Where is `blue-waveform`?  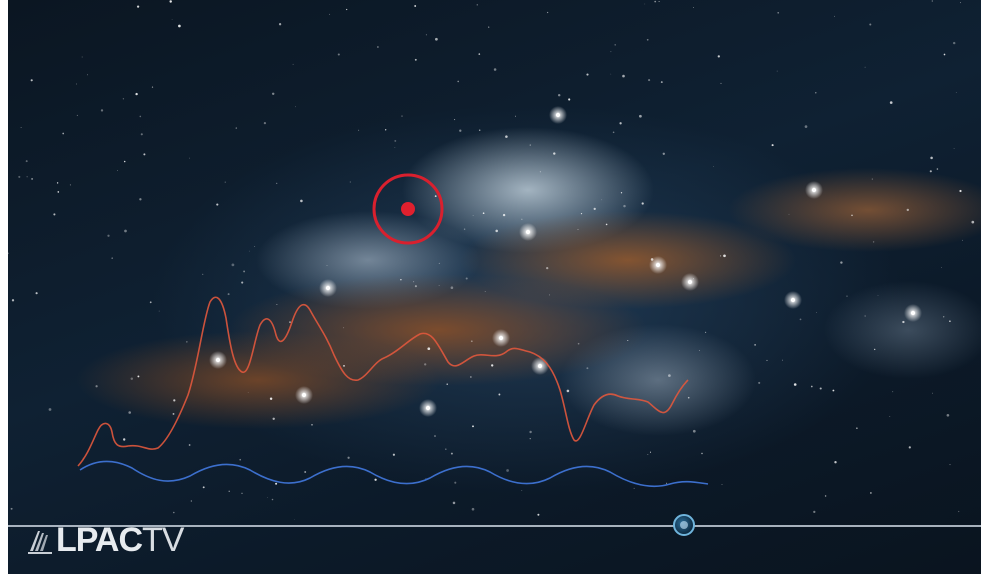 blue-waveform is located at coordinates (394, 474).